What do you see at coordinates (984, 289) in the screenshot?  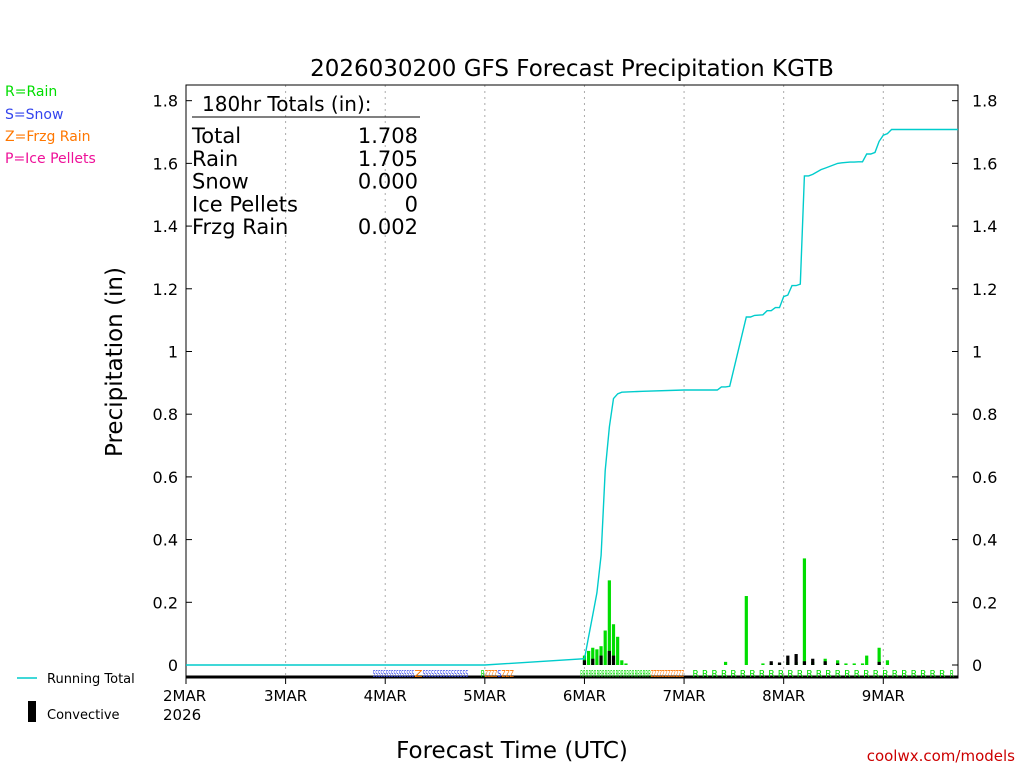 I see `y-tick-label: 1.2` at bounding box center [984, 289].